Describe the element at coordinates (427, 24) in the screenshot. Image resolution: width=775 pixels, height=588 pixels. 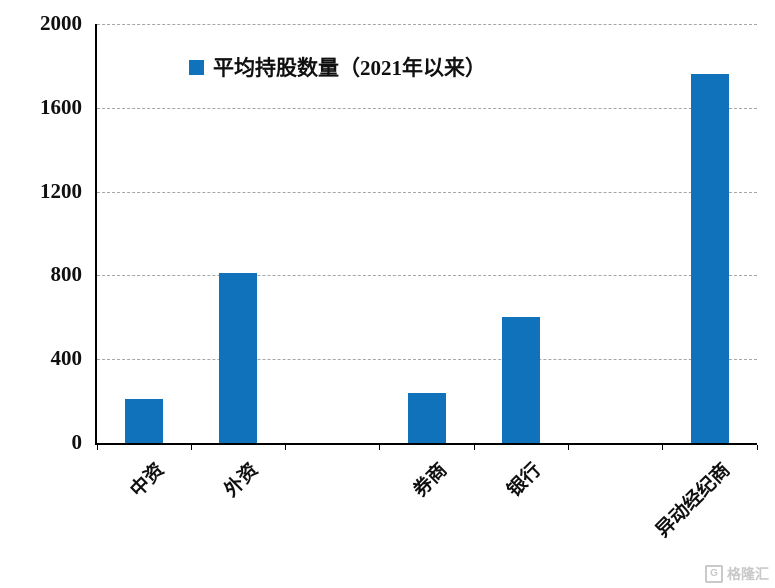
I see `gridline-2000` at that location.